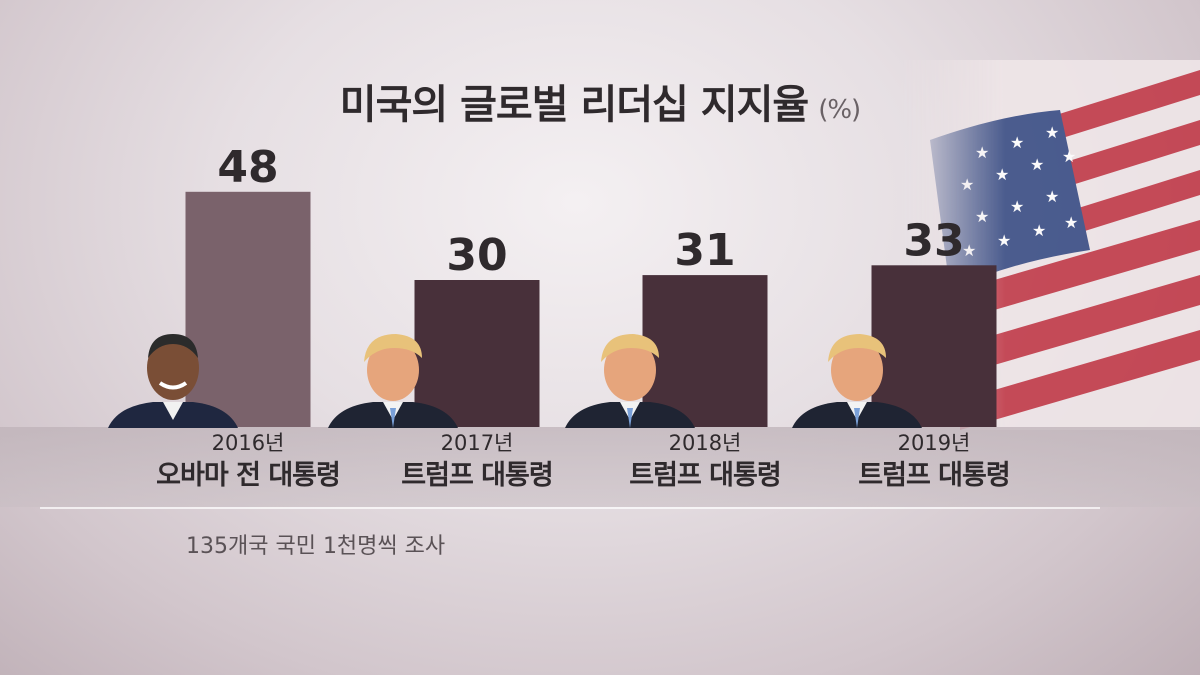 The width and height of the screenshot is (1200, 675). I want to click on bar-2018년, so click(705, 351).